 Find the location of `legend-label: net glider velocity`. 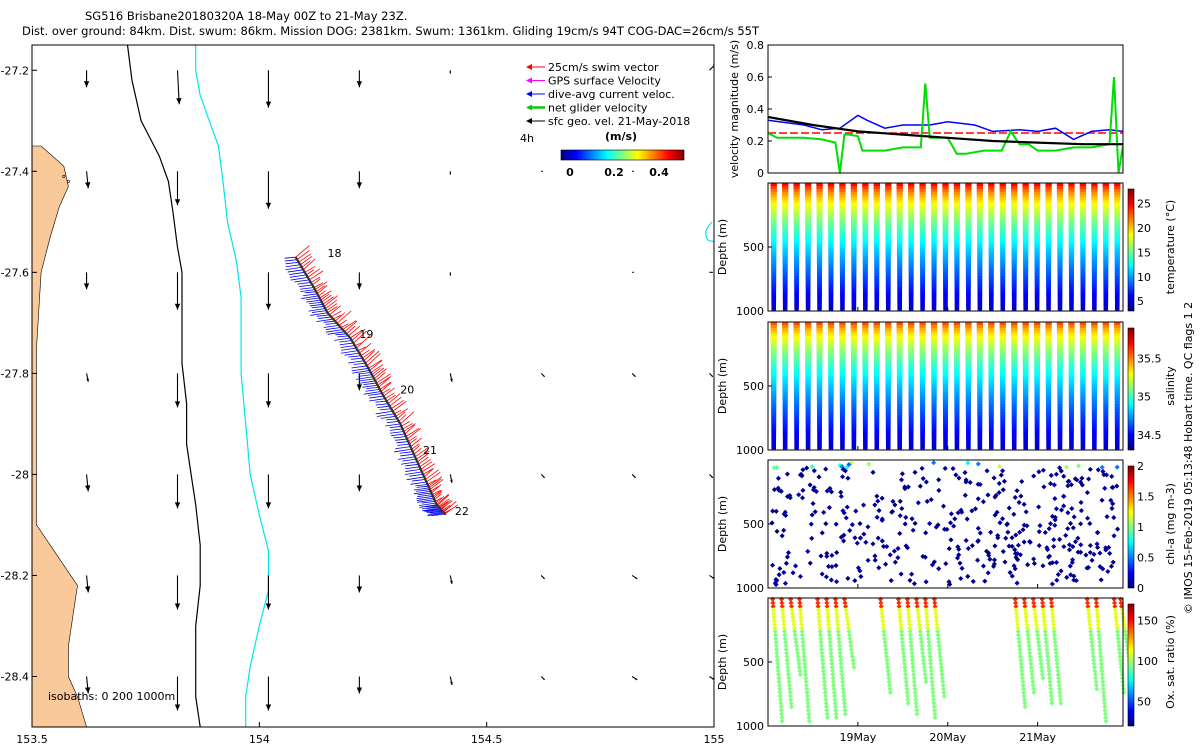

legend-label: net glider velocity is located at coordinates (598, 108).